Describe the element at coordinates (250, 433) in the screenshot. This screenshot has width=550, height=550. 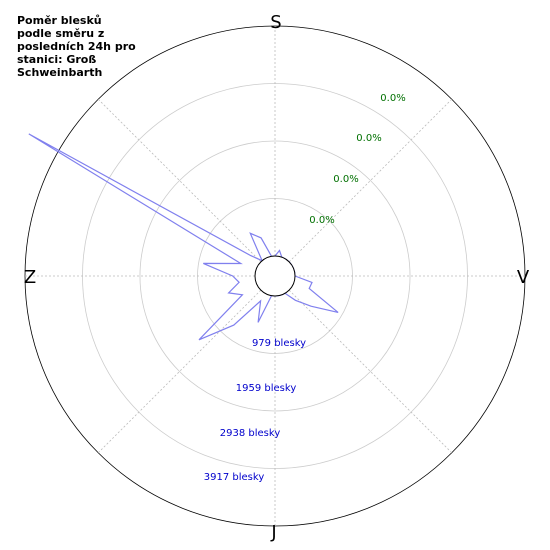
I see `count-label-3: 2938 blesky` at that location.